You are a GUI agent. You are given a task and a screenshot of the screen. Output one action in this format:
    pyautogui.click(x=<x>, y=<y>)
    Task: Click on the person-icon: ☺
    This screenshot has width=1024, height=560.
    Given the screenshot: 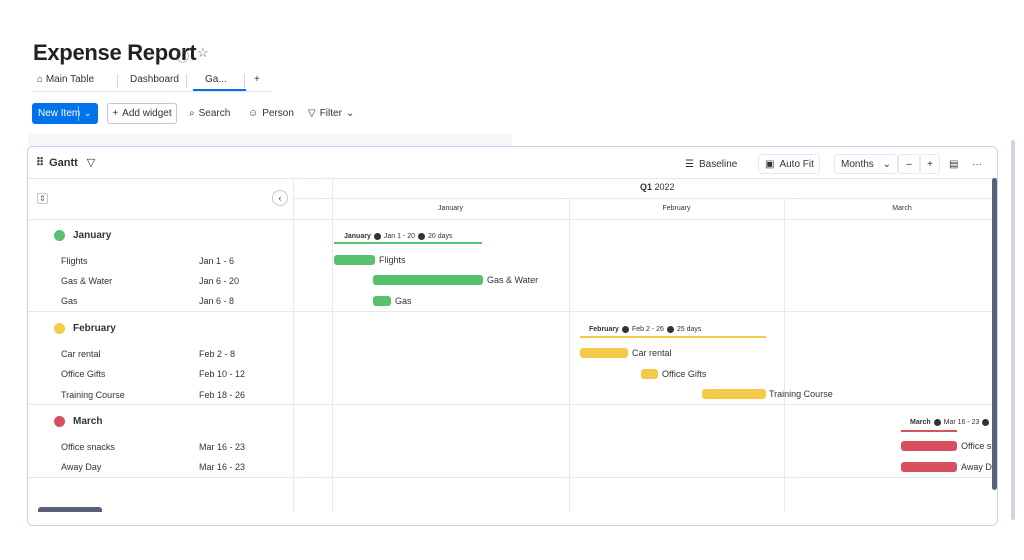 What is the action you would take?
    pyautogui.click(x=253, y=113)
    